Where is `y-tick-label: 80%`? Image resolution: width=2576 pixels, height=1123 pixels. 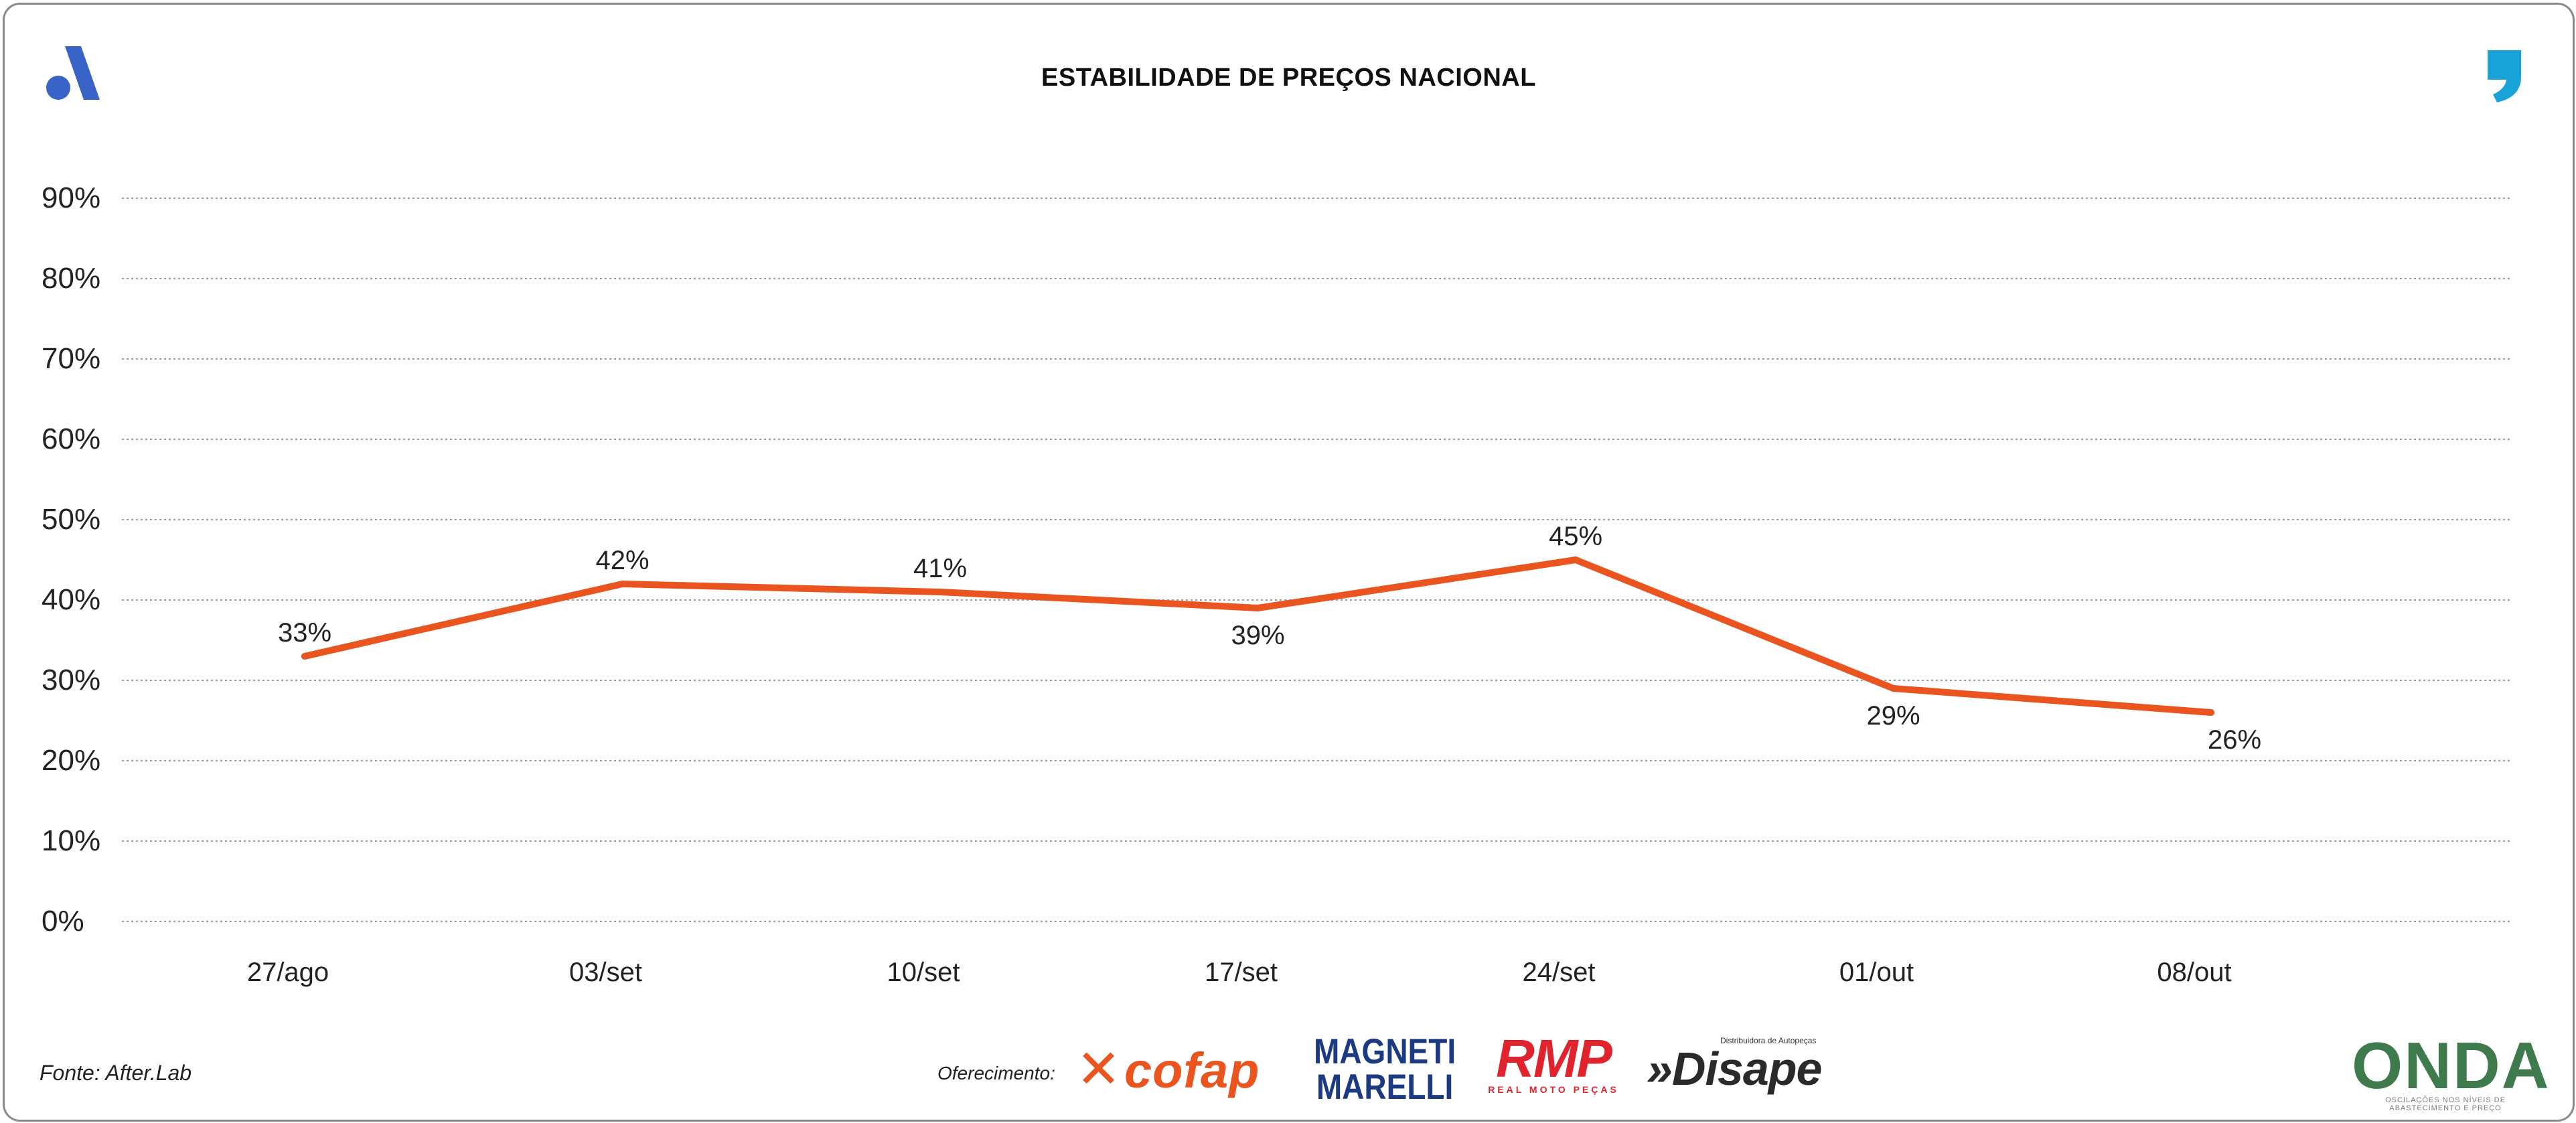
y-tick-label: 80% is located at coordinates (71, 278).